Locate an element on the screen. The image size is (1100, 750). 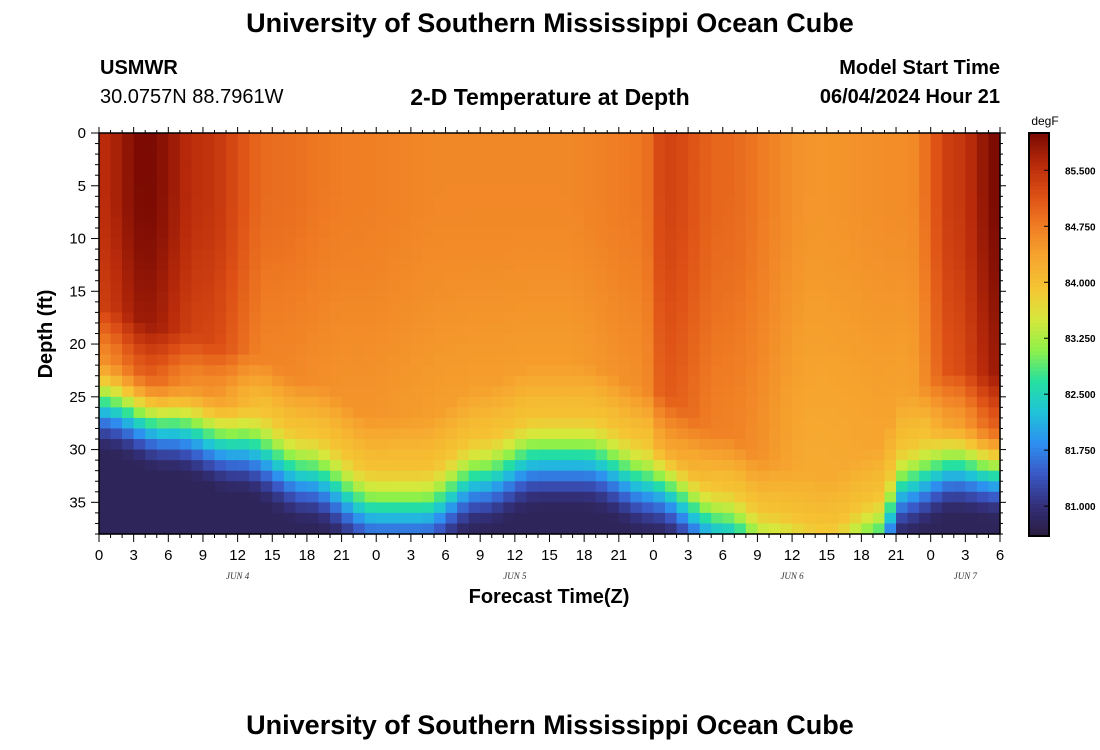
colorbar-unit: degF is located at coordinates (1044, 121).